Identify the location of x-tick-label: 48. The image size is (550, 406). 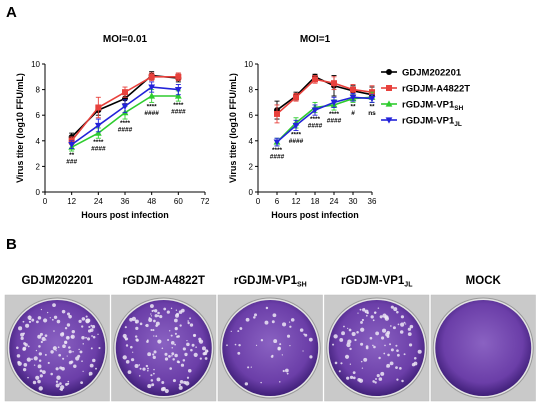
(151, 201).